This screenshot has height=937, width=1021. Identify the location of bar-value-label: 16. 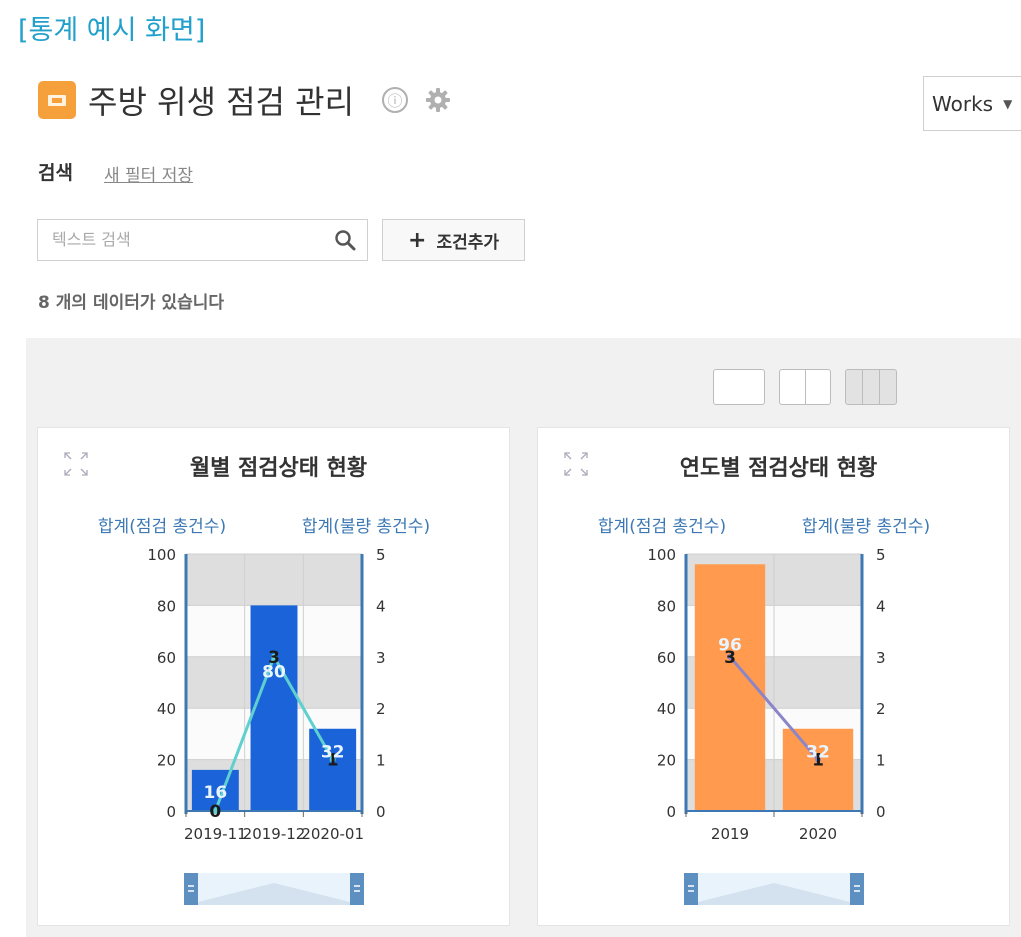
(215, 793).